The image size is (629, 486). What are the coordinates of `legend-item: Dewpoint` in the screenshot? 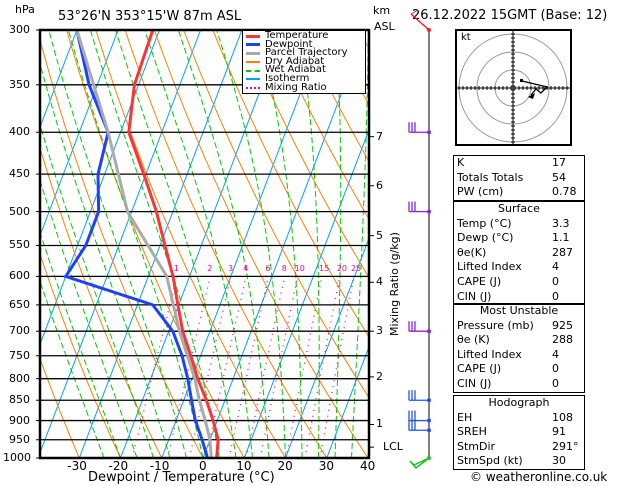 It's located at (304, 44).